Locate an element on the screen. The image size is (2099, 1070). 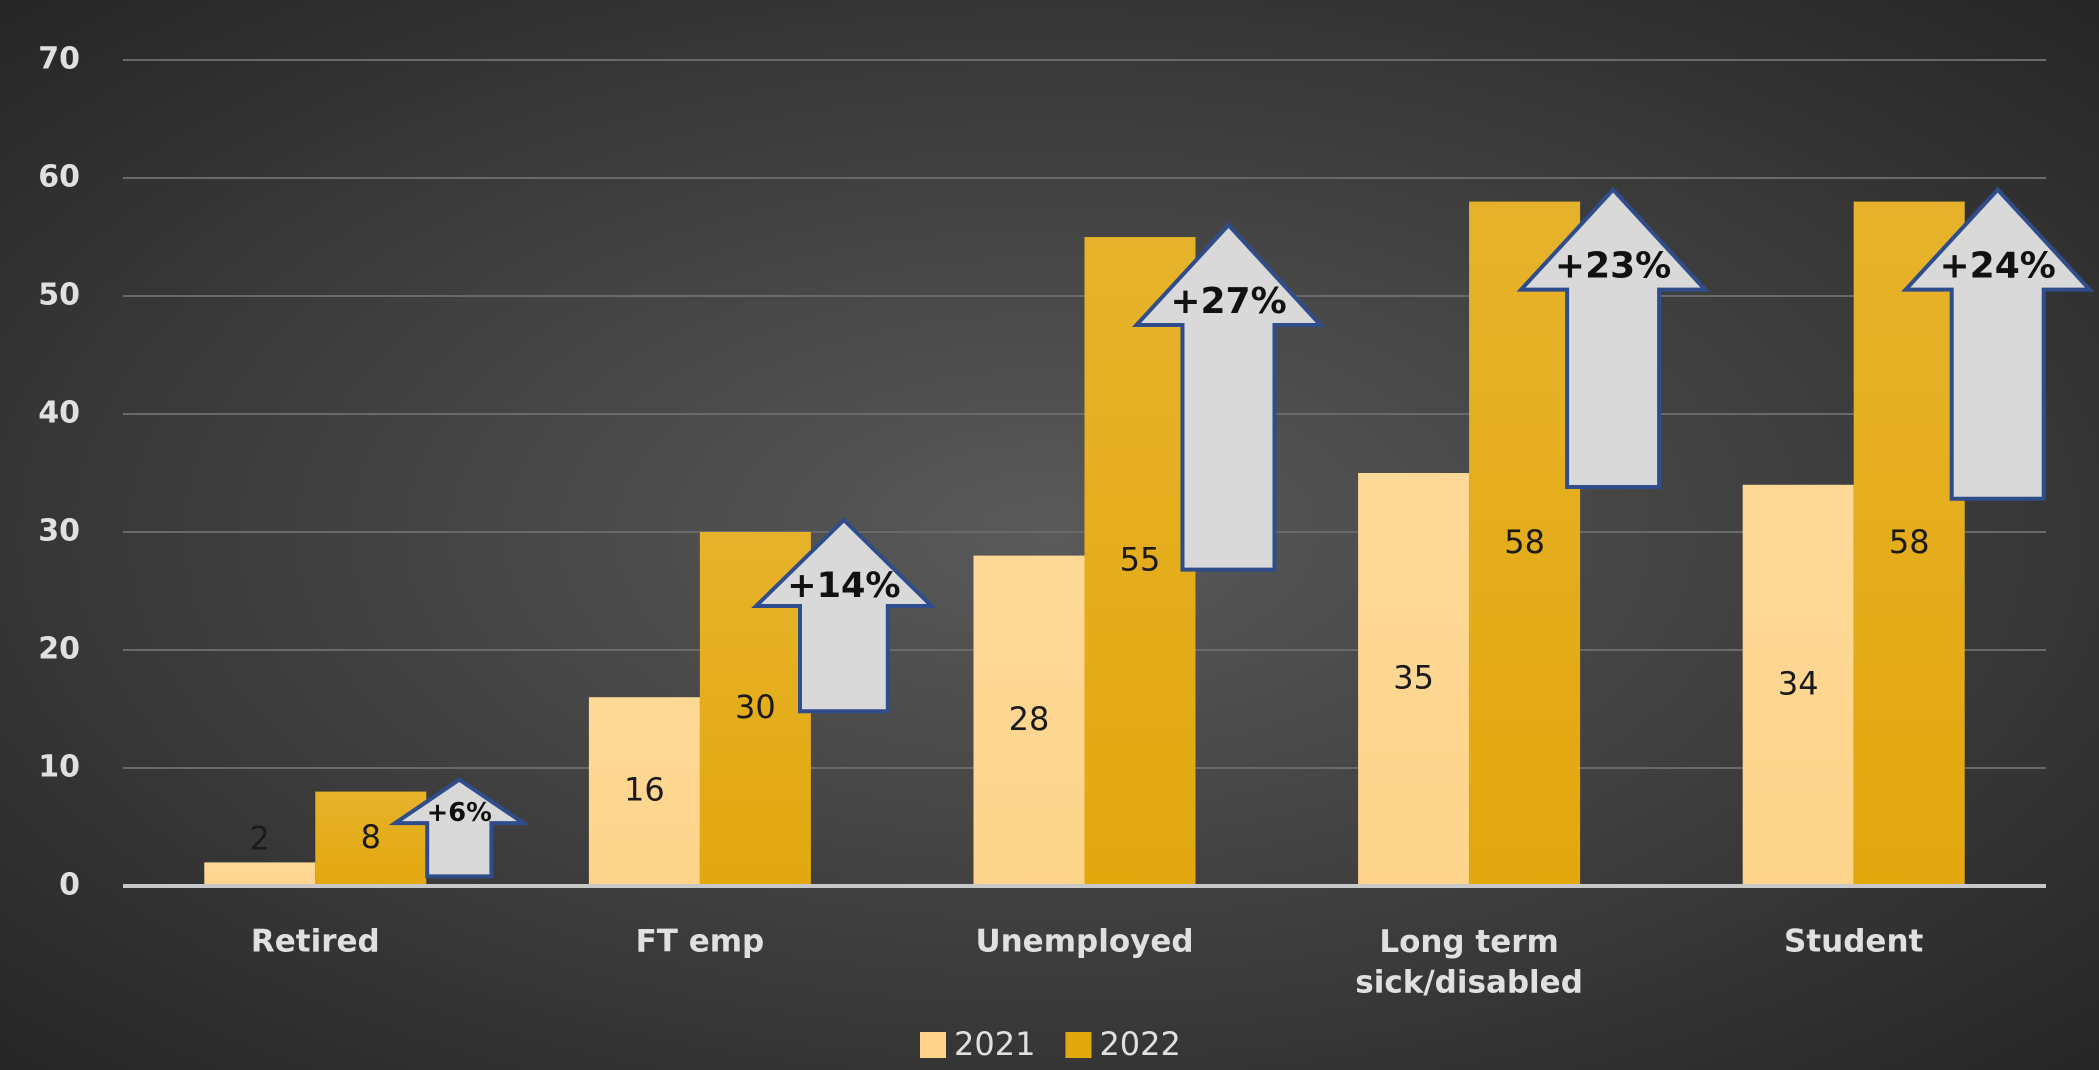
x-tick-label: Retired is located at coordinates (315, 942).